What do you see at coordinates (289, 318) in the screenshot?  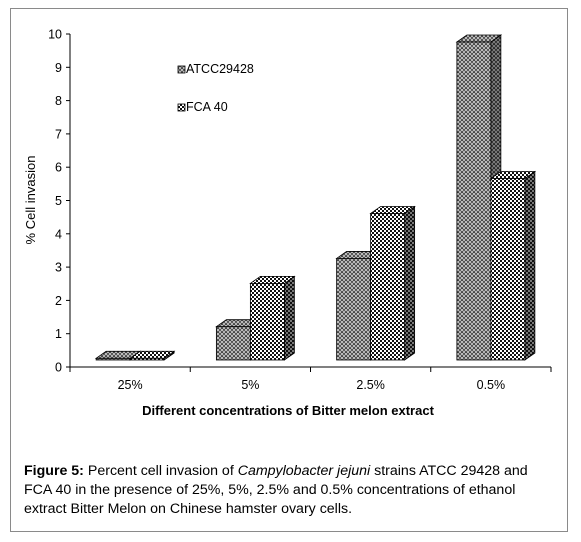 I see `bar-fca-5pct-side` at bounding box center [289, 318].